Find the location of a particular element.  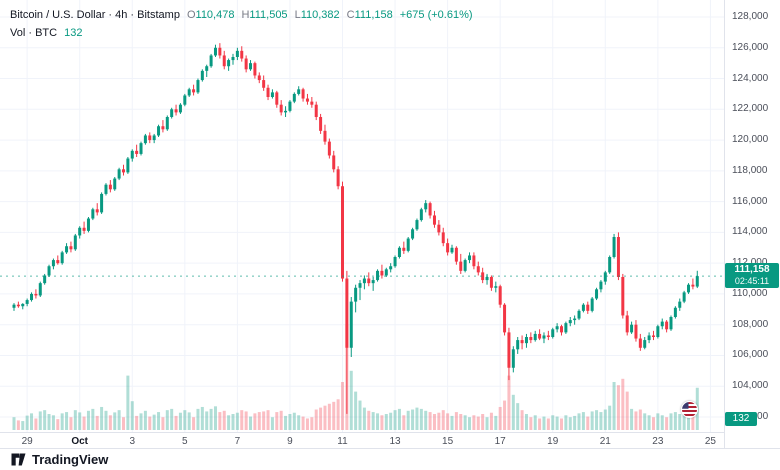

time-axis-label: 13 is located at coordinates (395, 441).